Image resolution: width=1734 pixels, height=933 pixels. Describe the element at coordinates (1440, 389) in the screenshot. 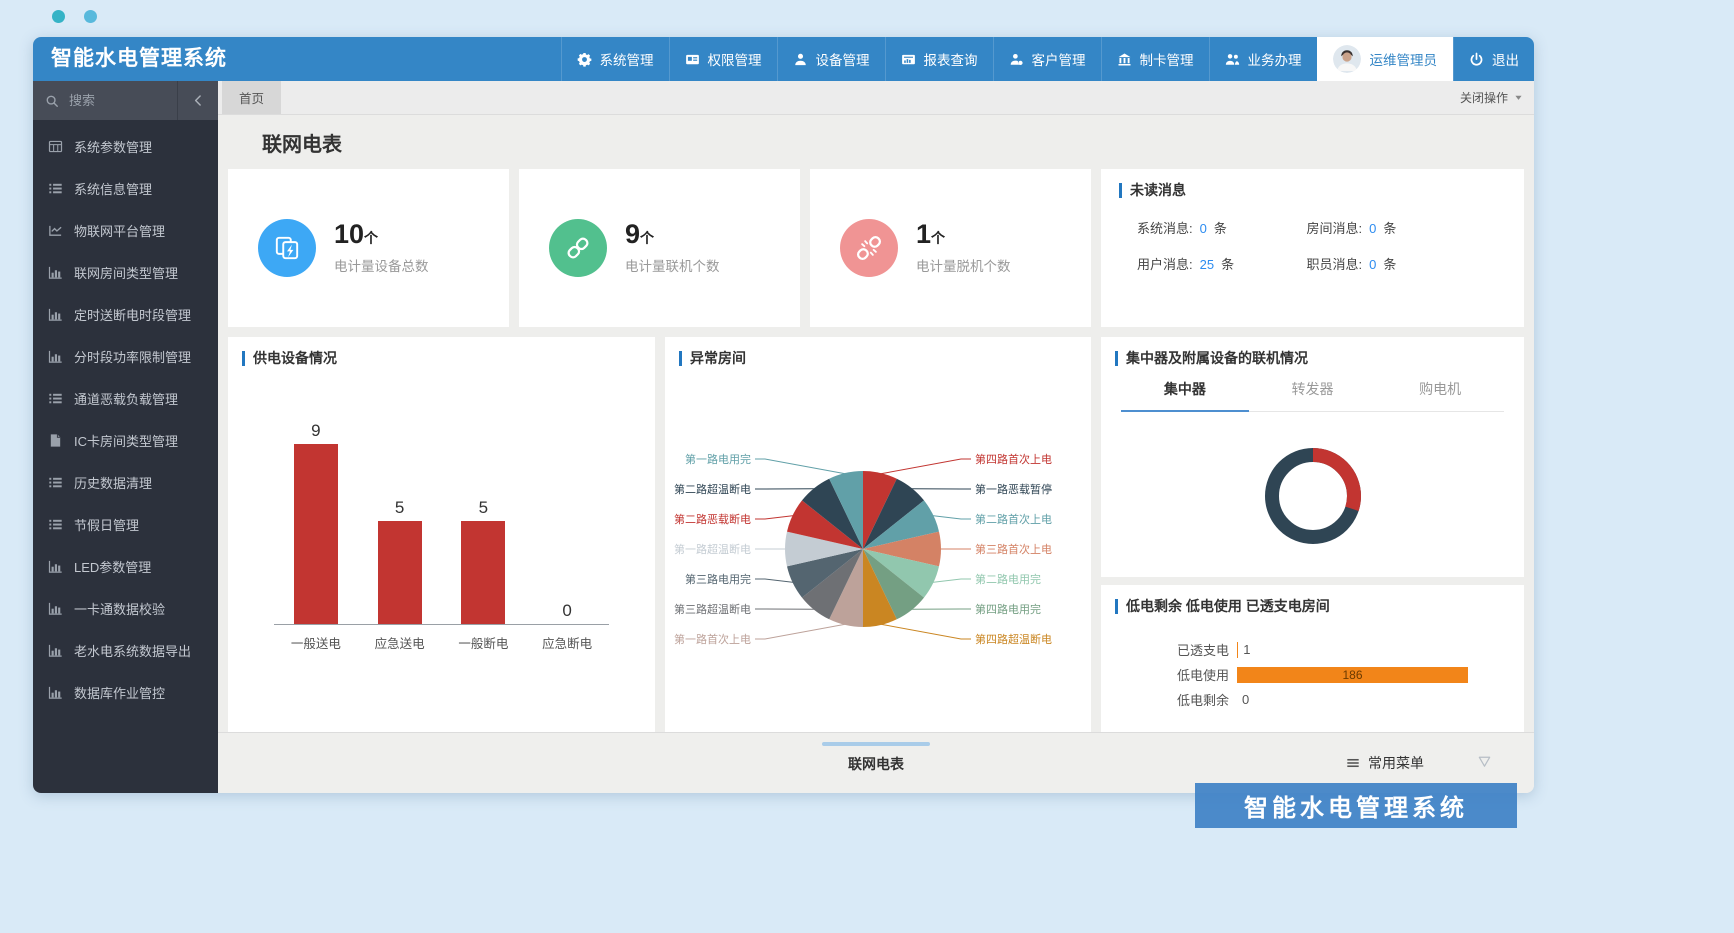

I see `tab-vending-machine: 购电机` at that location.